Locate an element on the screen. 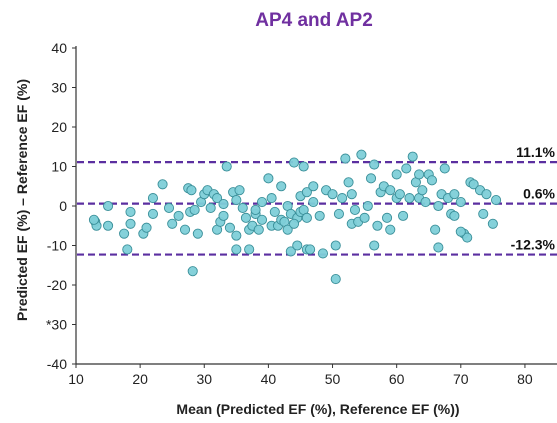 The image size is (557, 423). y-tick-label: -20 is located at coordinates (57, 285).